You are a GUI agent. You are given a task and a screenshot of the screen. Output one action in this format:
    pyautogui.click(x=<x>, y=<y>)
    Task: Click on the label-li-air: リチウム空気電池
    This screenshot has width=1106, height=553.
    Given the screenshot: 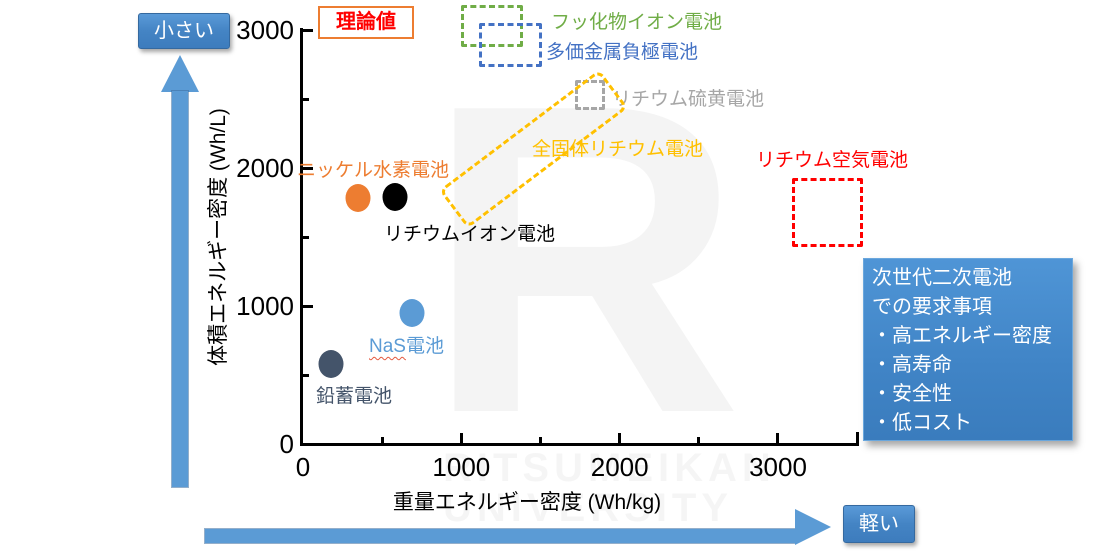 What is the action you would take?
    pyautogui.click(x=832, y=160)
    